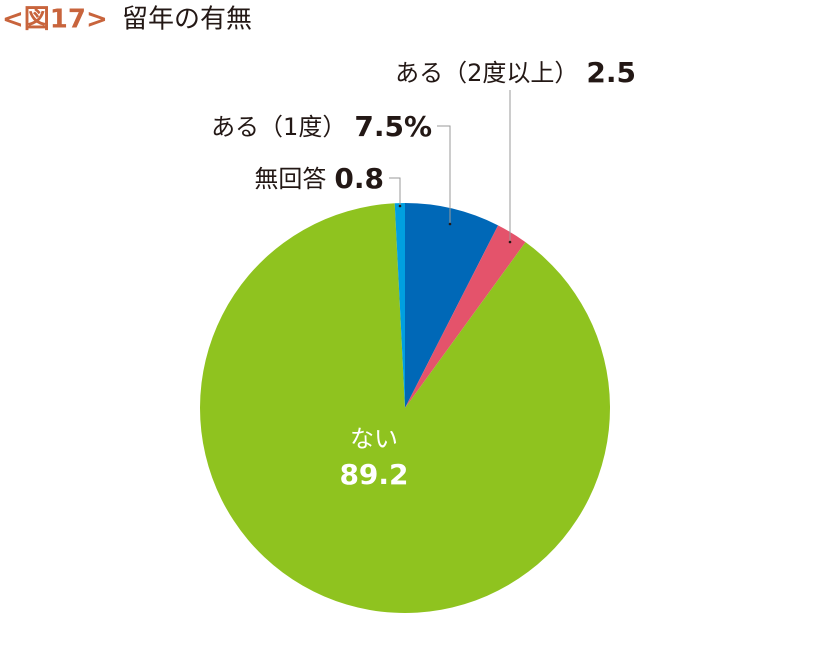  I want to click on slice-label: ある（1度）, so click(278, 127).